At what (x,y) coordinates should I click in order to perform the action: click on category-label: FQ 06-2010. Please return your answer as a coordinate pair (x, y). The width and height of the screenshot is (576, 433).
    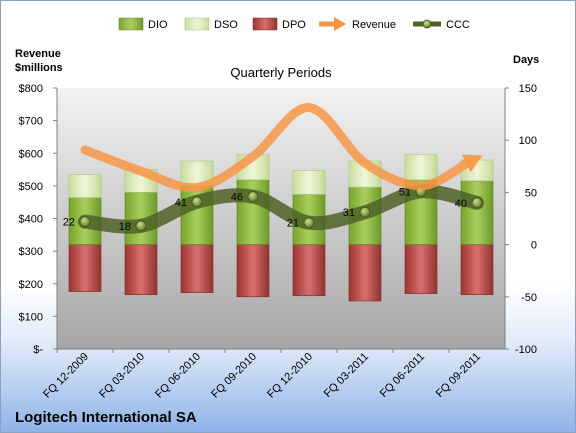
    Looking at the image, I should click on (178, 376).